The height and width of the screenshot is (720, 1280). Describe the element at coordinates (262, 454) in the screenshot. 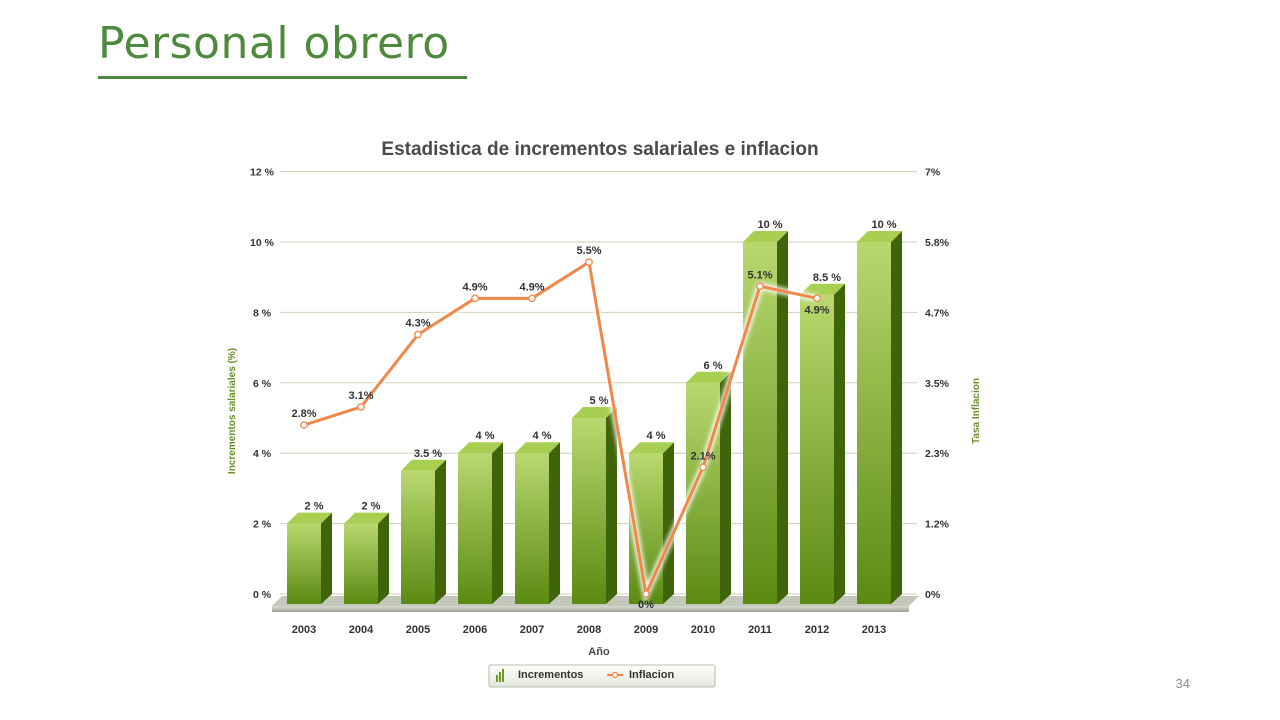

I see `y-tick-label: 4 %` at that location.